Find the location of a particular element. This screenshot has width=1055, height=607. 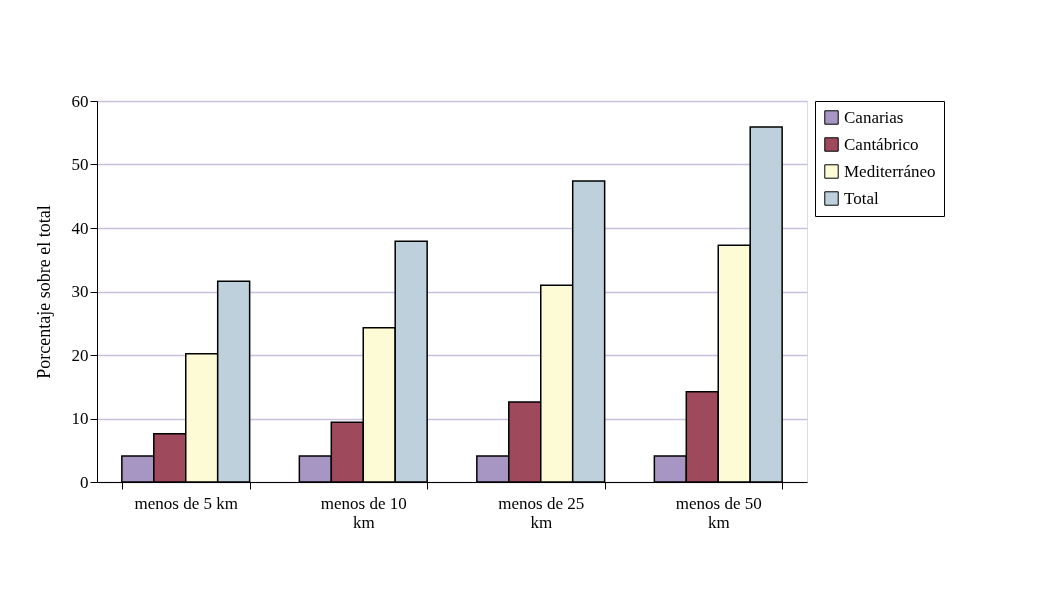

y-tick-label: 30 is located at coordinates (80, 291).